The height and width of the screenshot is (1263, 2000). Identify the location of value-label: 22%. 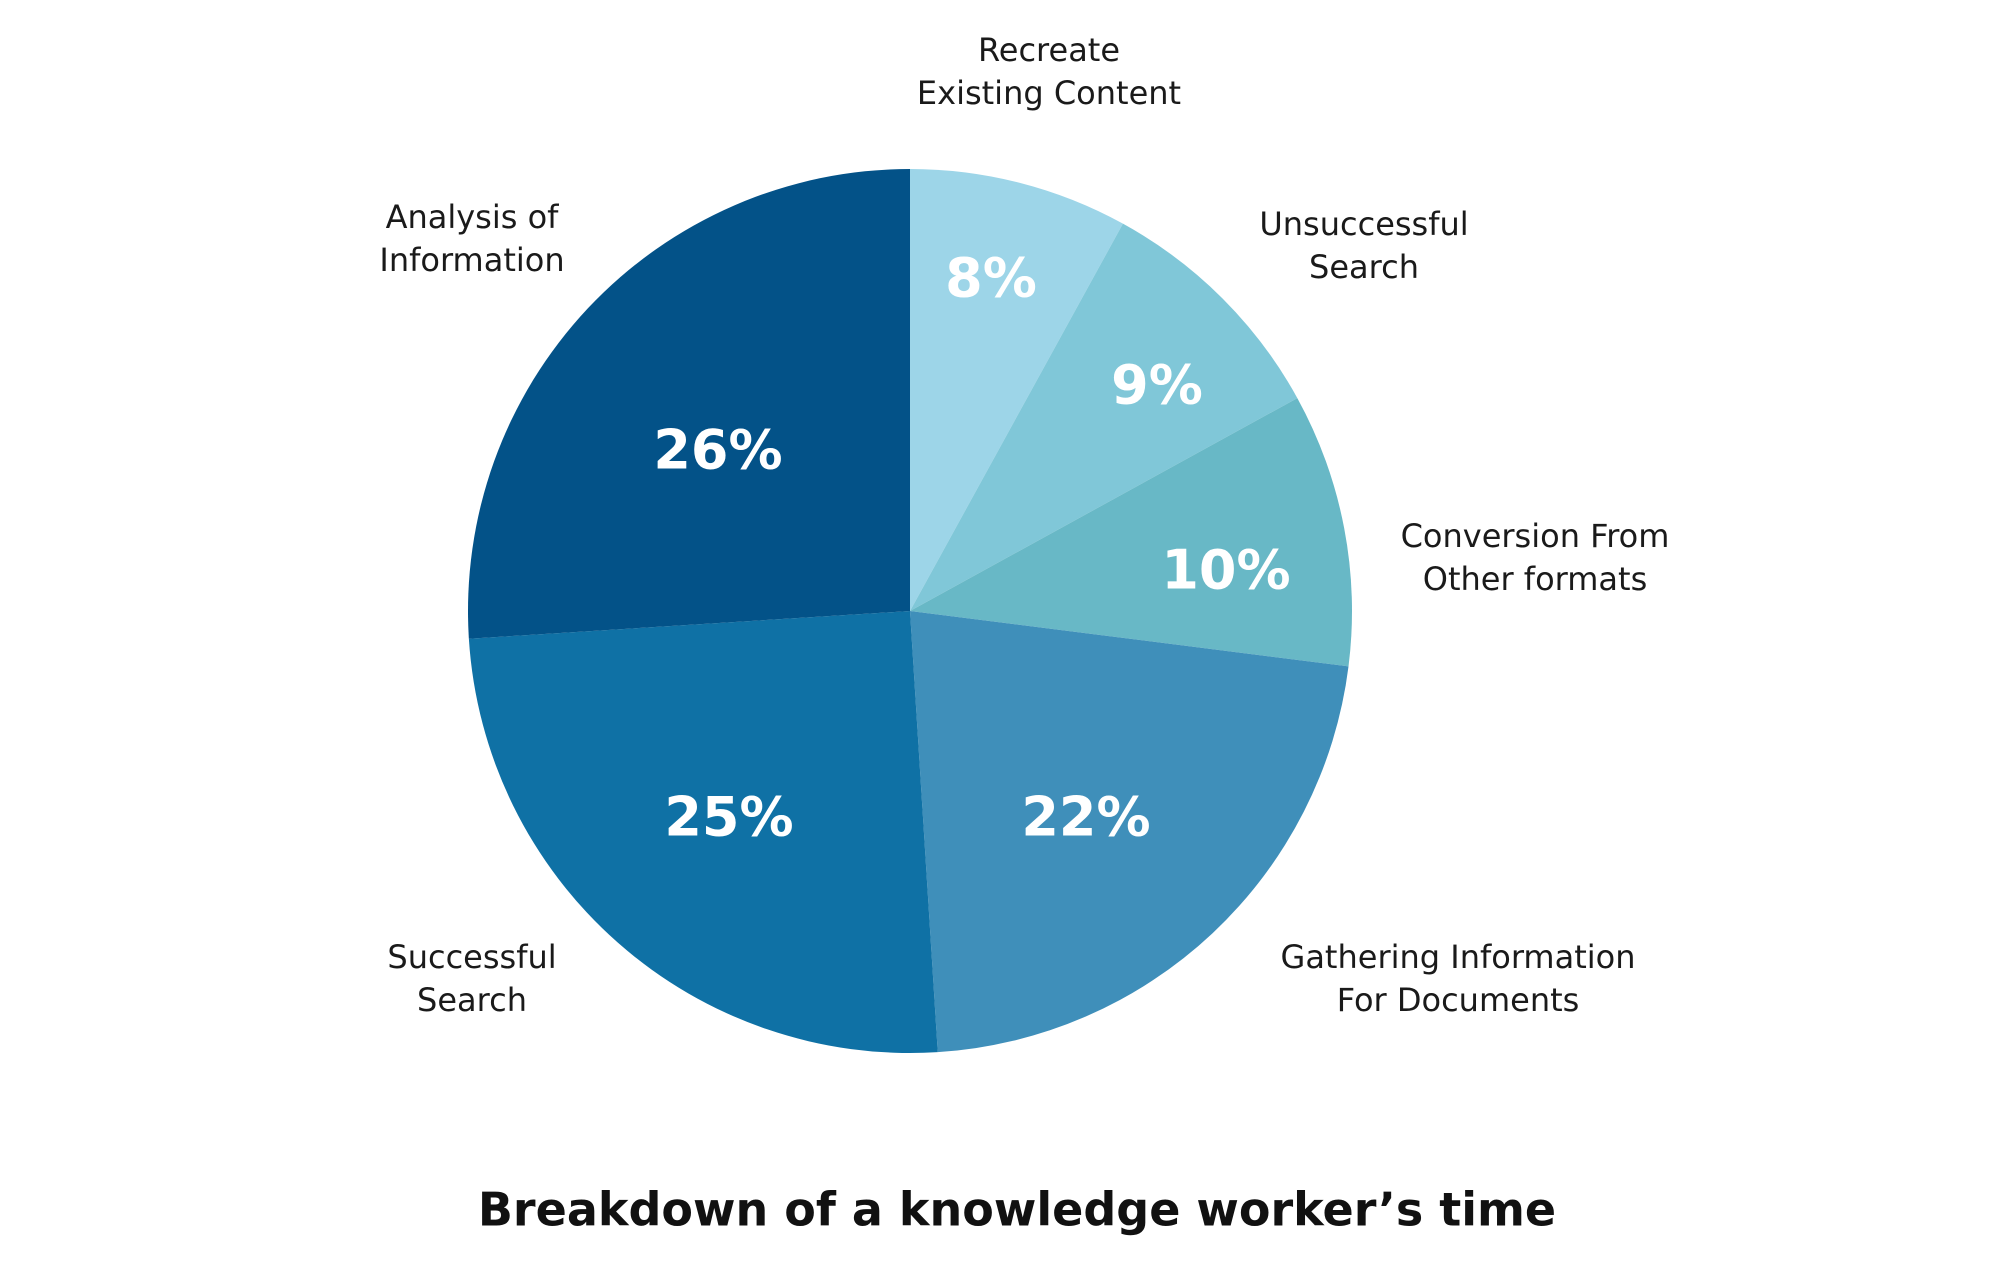
(1085, 817).